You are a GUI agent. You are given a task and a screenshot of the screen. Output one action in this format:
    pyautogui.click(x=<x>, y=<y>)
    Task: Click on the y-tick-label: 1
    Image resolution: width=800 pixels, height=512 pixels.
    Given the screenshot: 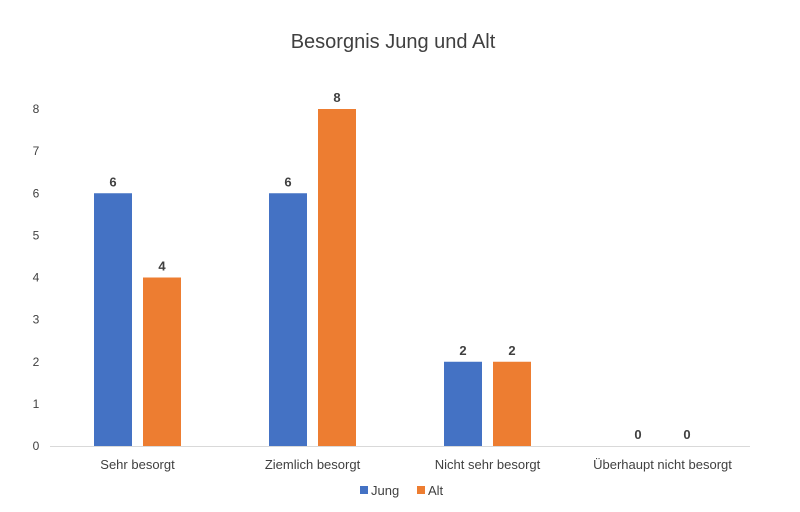 What is the action you would take?
    pyautogui.click(x=36, y=404)
    